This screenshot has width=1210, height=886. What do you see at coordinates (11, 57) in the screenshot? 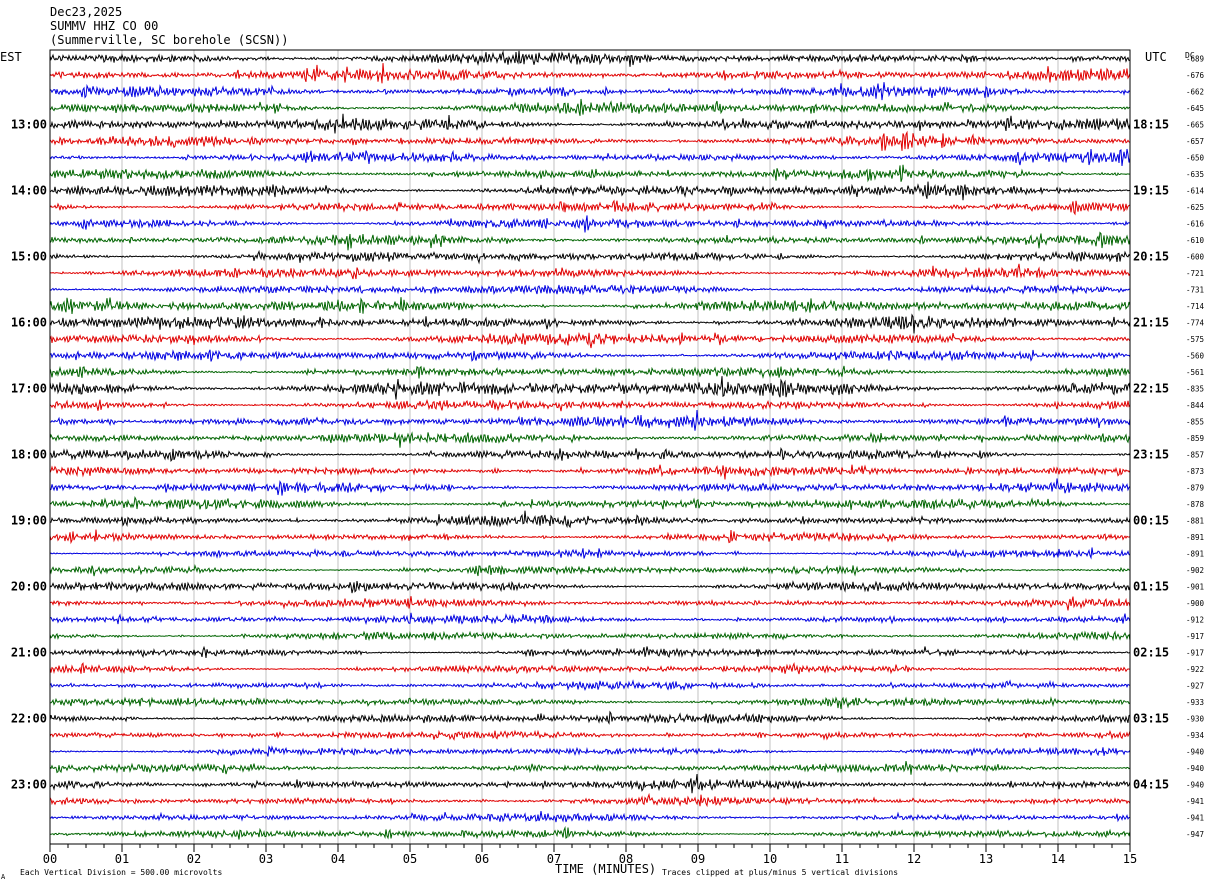
I see `est-timezone-label: EST` at bounding box center [11, 57].